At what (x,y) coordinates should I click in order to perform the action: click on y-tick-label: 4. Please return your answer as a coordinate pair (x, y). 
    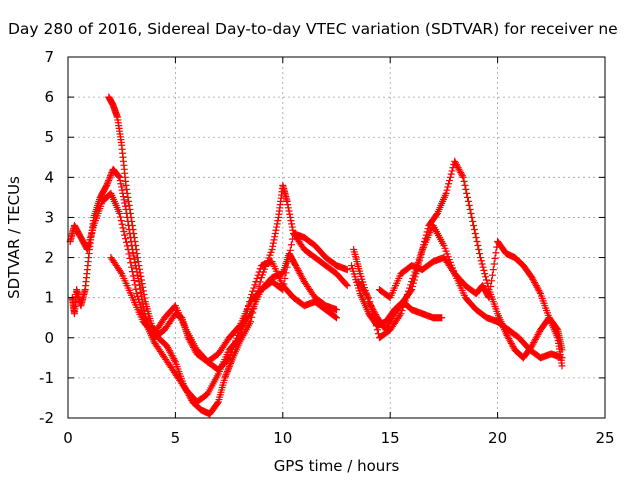
    Looking at the image, I should click on (49, 177).